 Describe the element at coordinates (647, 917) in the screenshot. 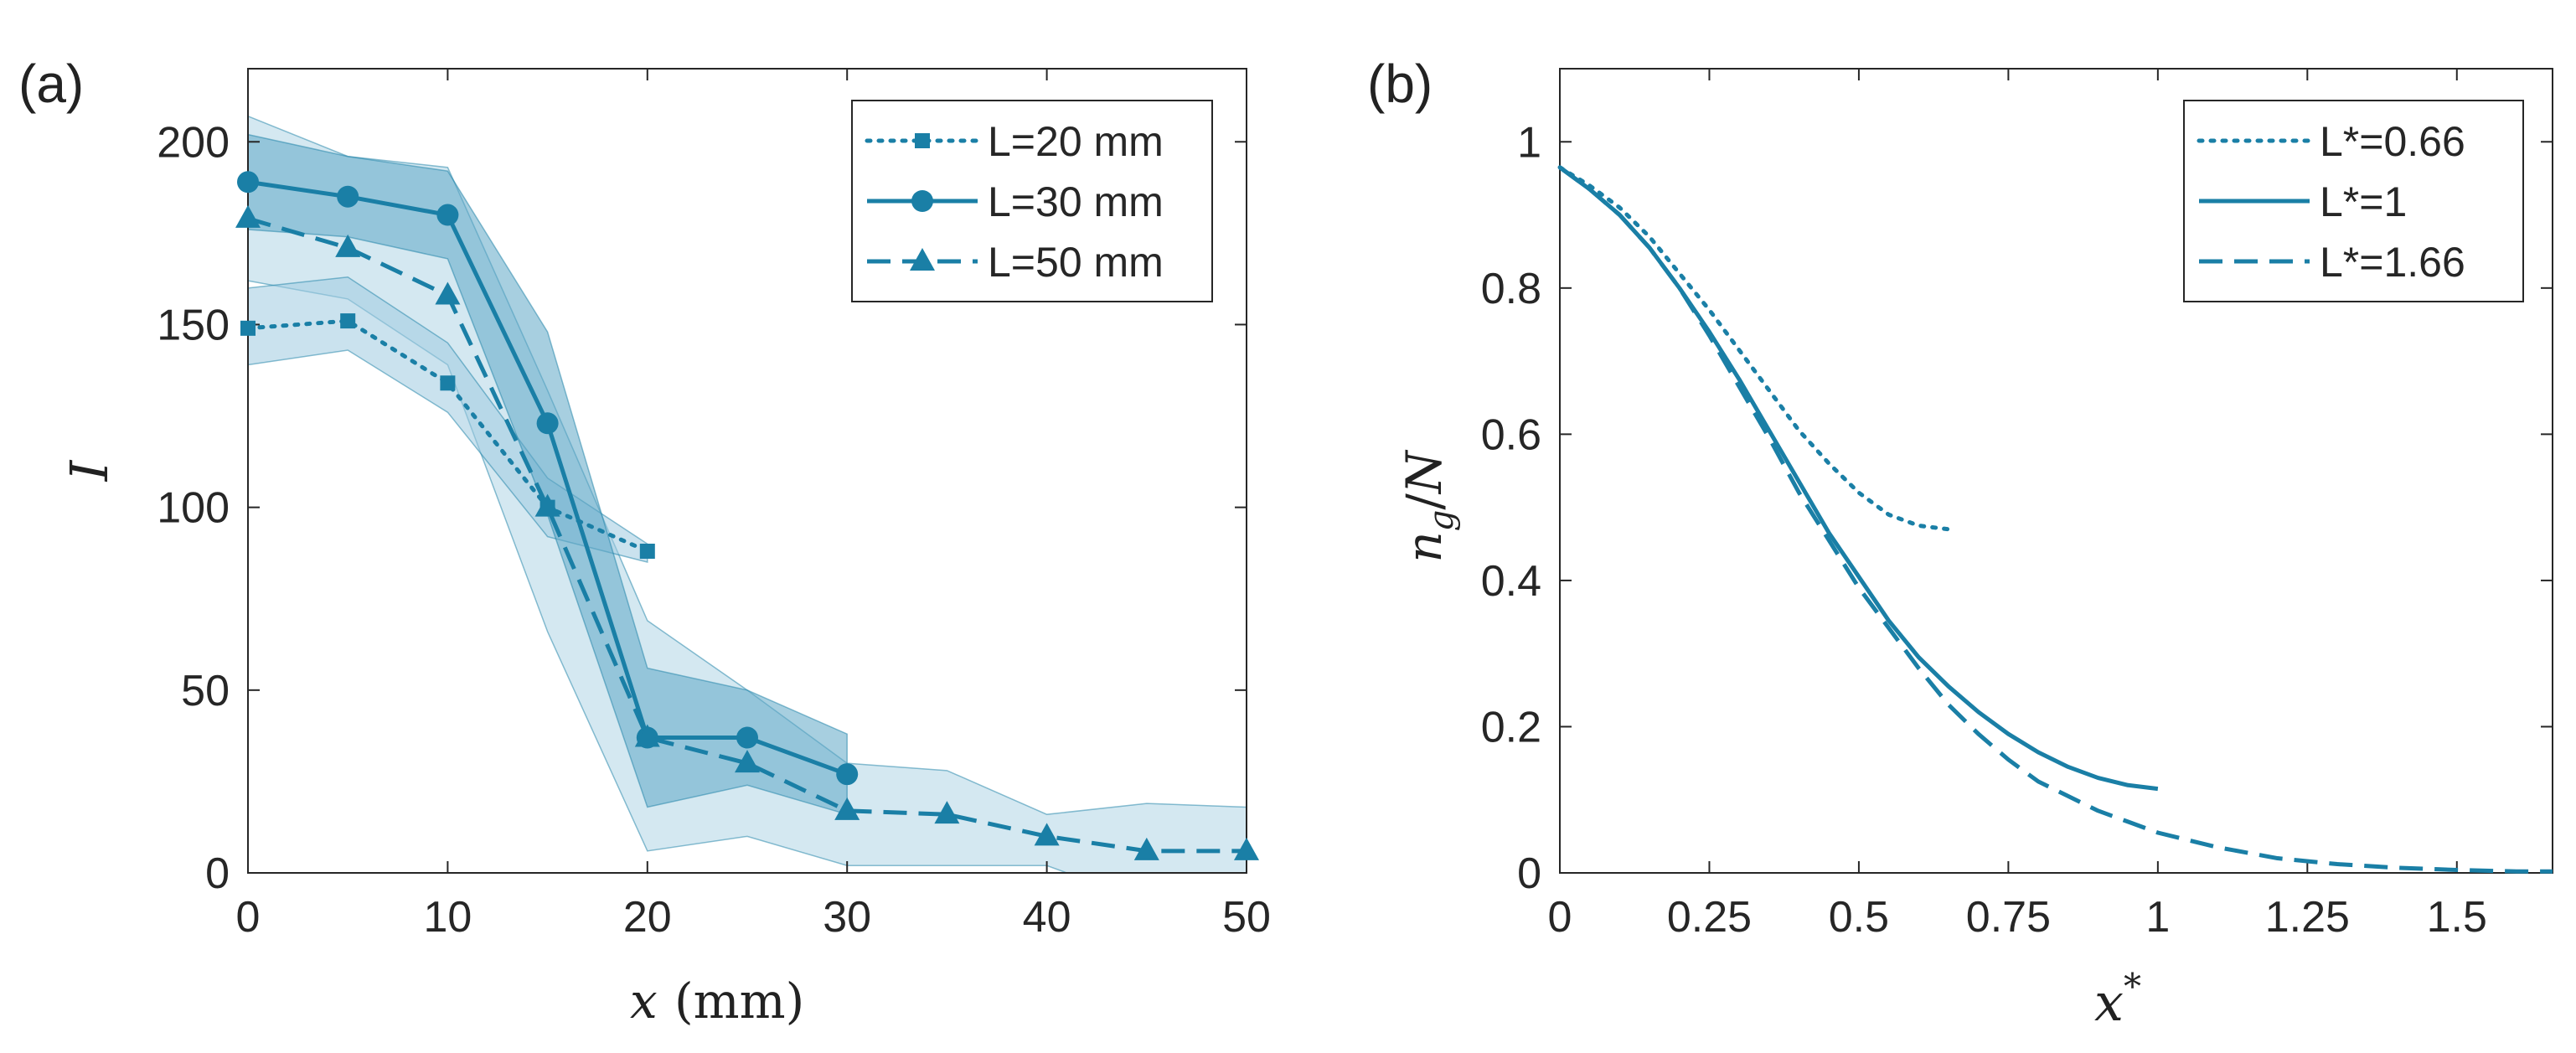

I see `x-tick-label: 20` at that location.